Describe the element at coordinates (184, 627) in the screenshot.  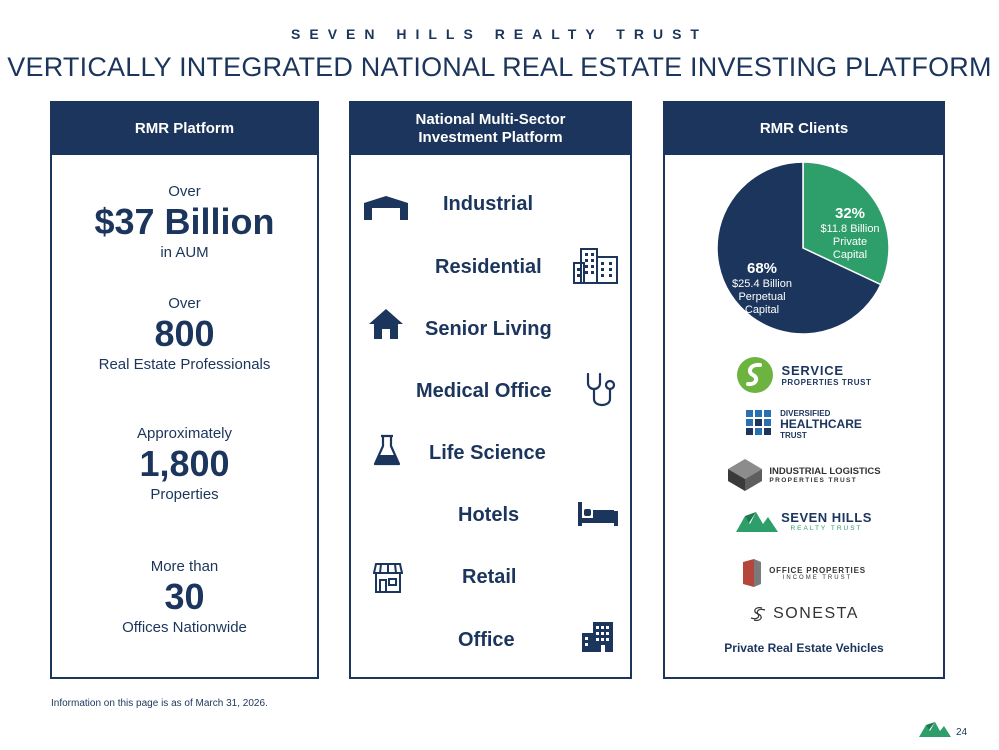
I see `stat-post: Offices Nationwide` at that location.